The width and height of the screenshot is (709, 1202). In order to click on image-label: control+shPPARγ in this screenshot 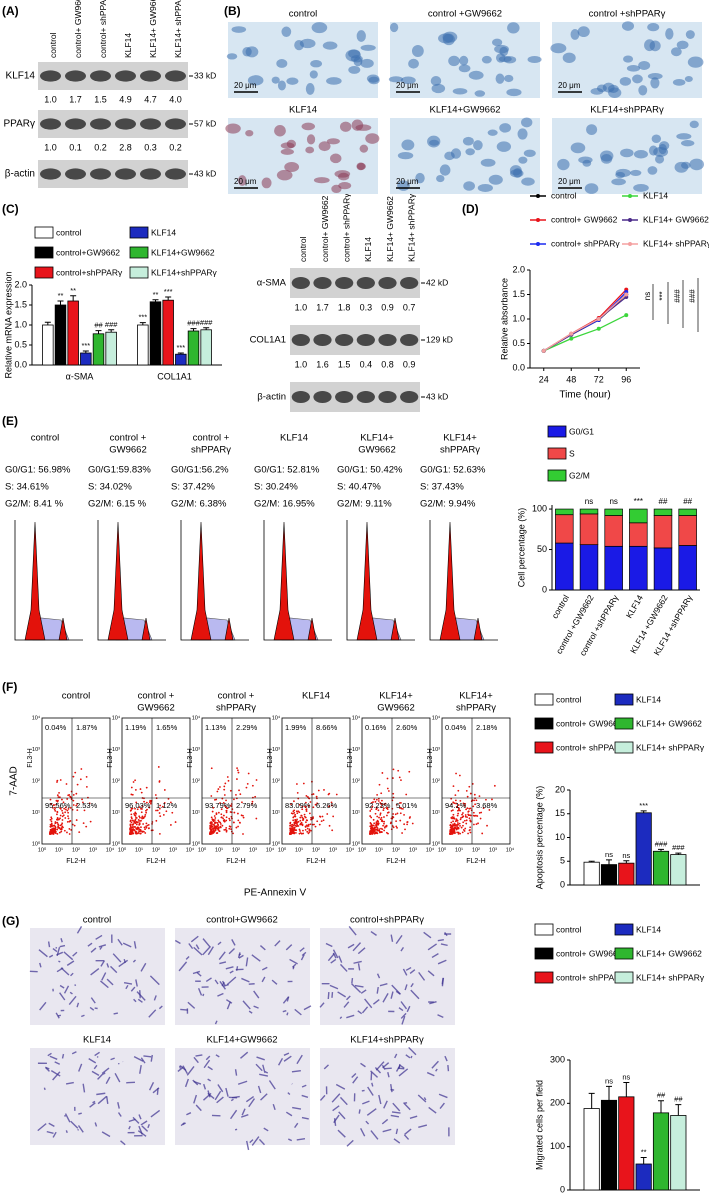, I will do `click(387, 920)`.